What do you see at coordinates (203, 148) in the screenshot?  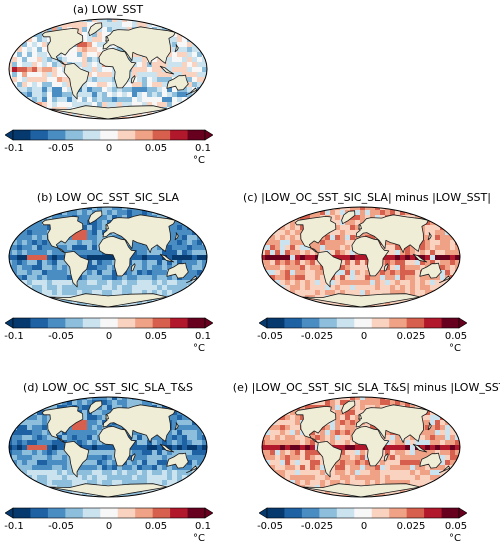 I see `panel-a-tick-5: 0.1` at bounding box center [203, 148].